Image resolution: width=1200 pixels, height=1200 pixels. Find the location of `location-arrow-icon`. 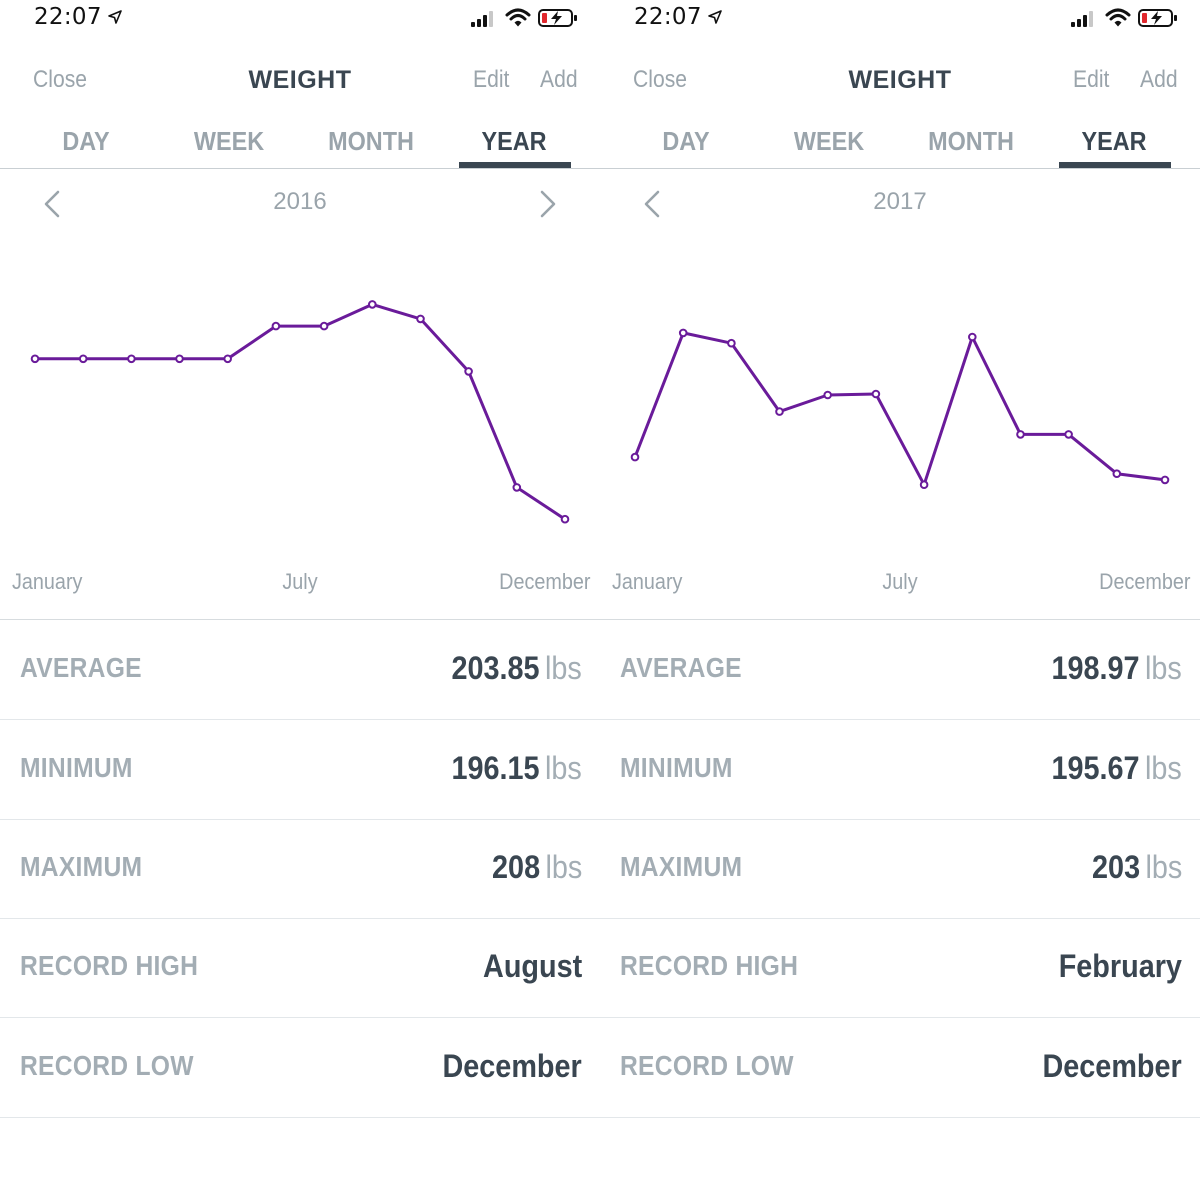

location-arrow-icon is located at coordinates (115, 17).